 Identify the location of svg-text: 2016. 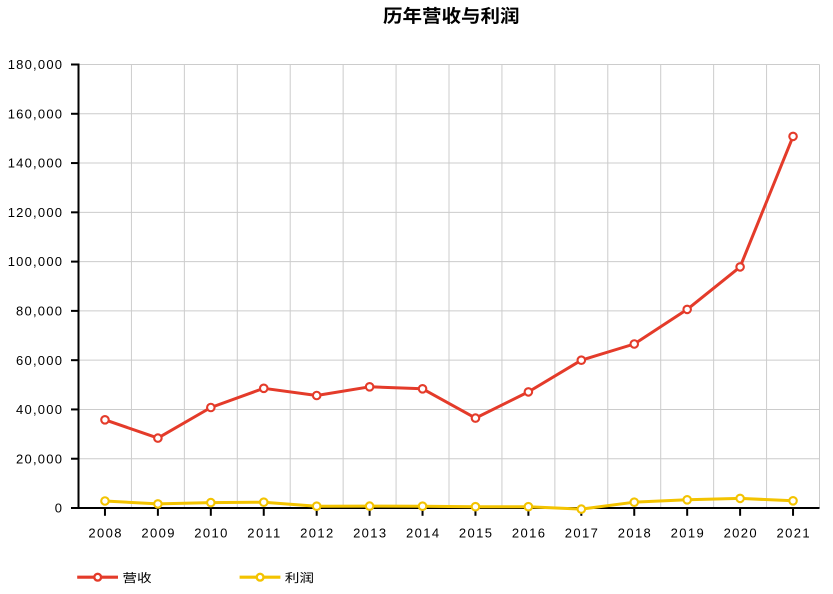
(528, 532).